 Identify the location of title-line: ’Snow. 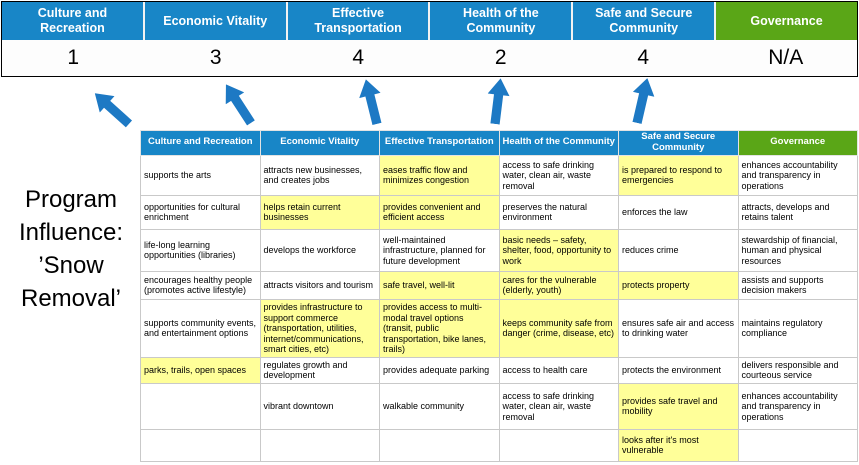
(71, 265).